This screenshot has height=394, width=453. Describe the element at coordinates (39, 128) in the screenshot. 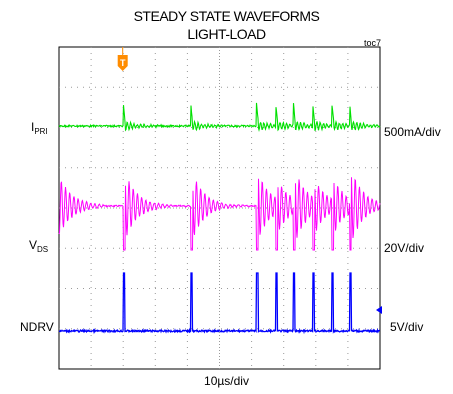

I see `label-ipri: IPRI` at that location.